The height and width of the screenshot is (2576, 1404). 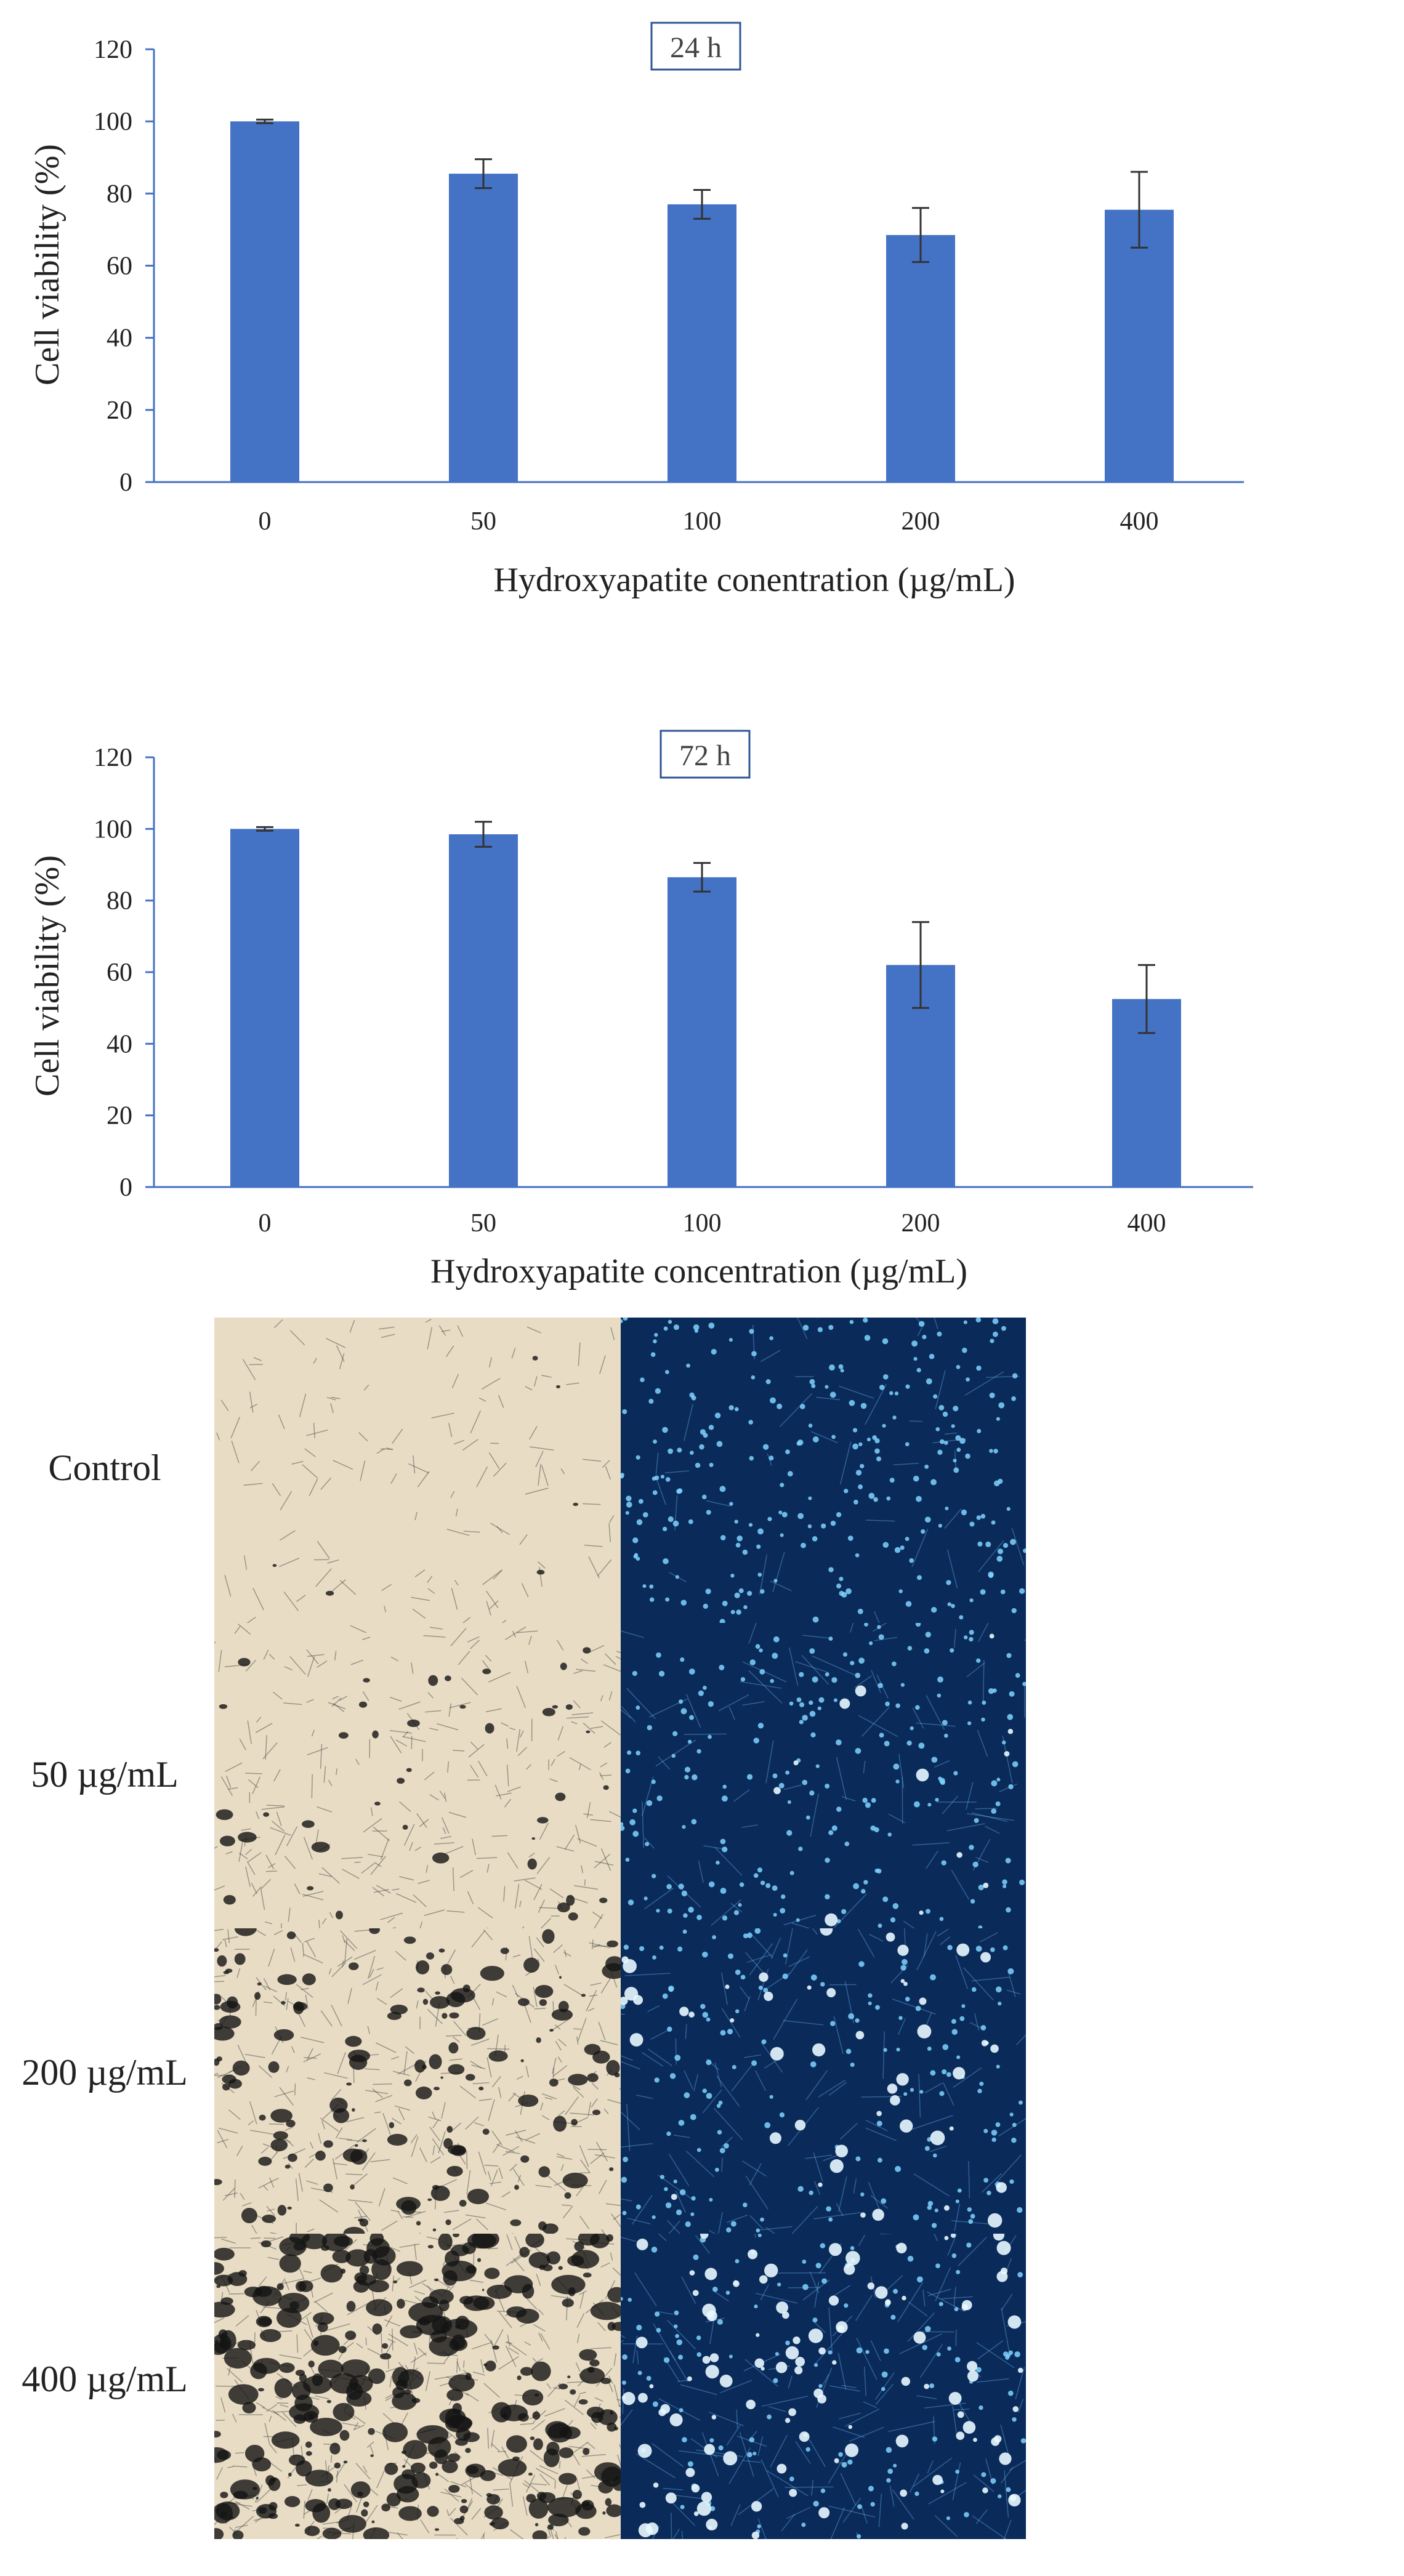 What do you see at coordinates (105, 1774) in the screenshot?
I see `row-label-50: 50 µg/mL` at bounding box center [105, 1774].